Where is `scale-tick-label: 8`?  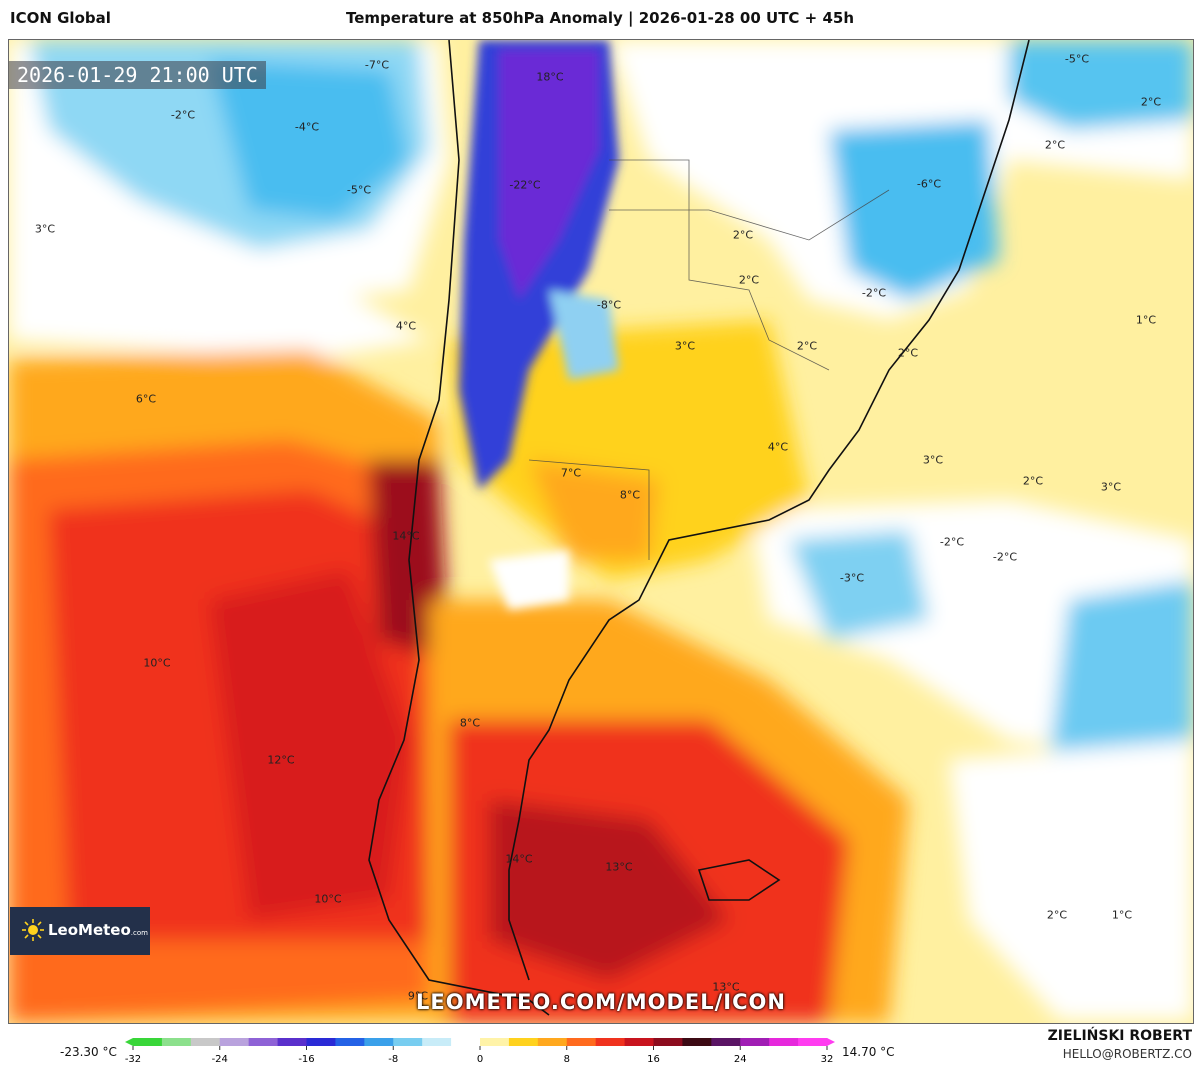 scale-tick-label: 8 is located at coordinates (567, 1059).